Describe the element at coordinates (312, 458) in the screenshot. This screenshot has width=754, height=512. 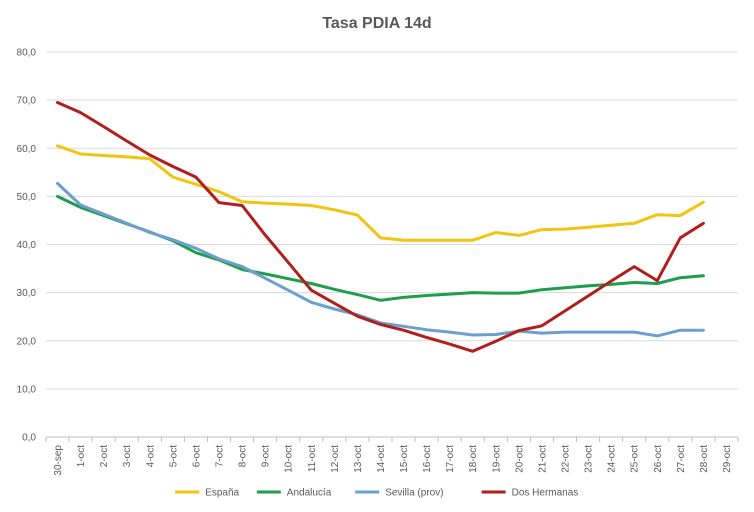
I see `x-tick-label: 11-oct` at that location.